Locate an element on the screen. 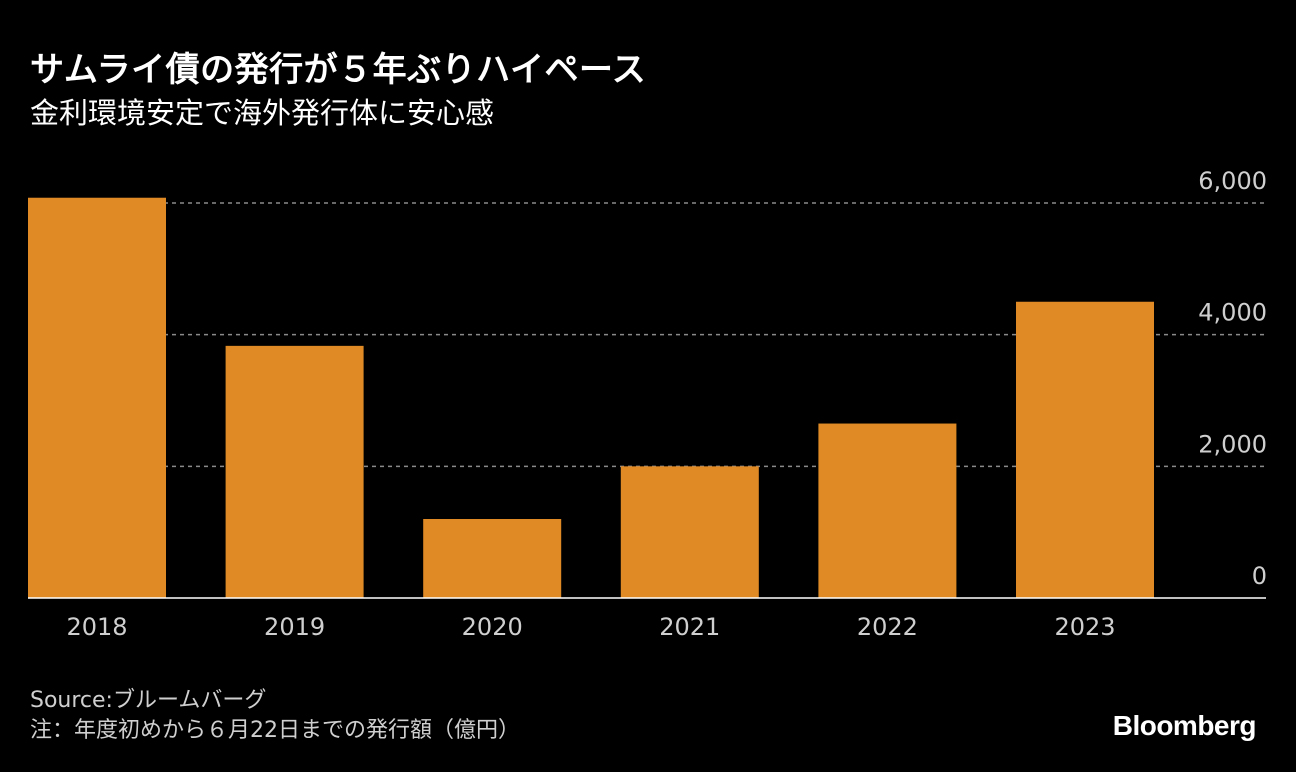 The height and width of the screenshot is (772, 1296). footer: Source:ブルームバーグ 注：年度初めから６月22日までの発行額（億円） is located at coordinates (275, 716).